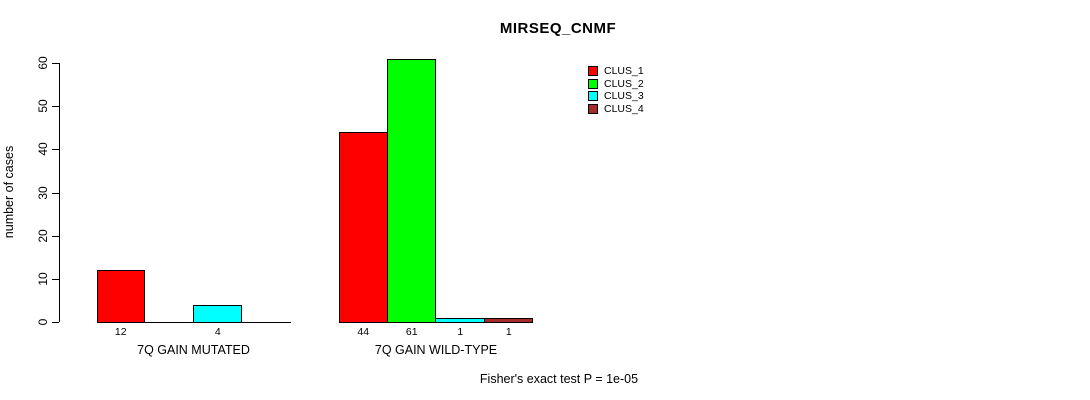  I want to click on legend-item-clus_2: CLUS_2, so click(616, 83).